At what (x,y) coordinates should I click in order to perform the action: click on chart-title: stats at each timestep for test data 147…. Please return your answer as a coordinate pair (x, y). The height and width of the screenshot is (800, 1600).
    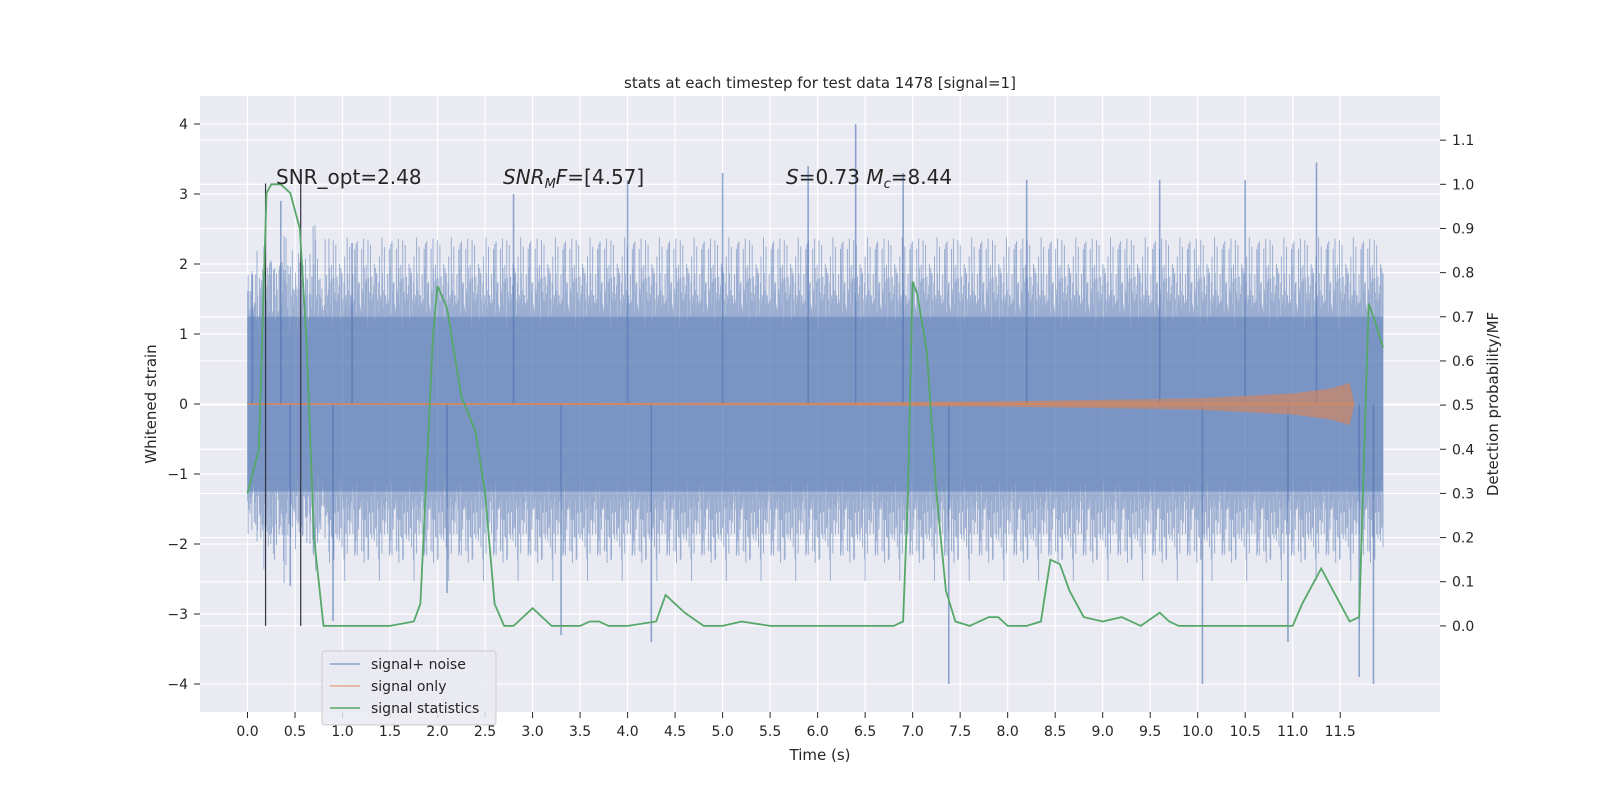
    Looking at the image, I should click on (820, 83).